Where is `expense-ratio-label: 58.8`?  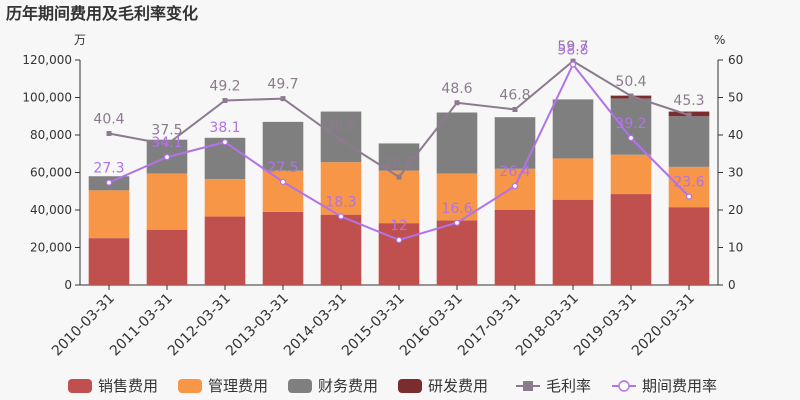 expense-ratio-label: 58.8 is located at coordinates (572, 51).